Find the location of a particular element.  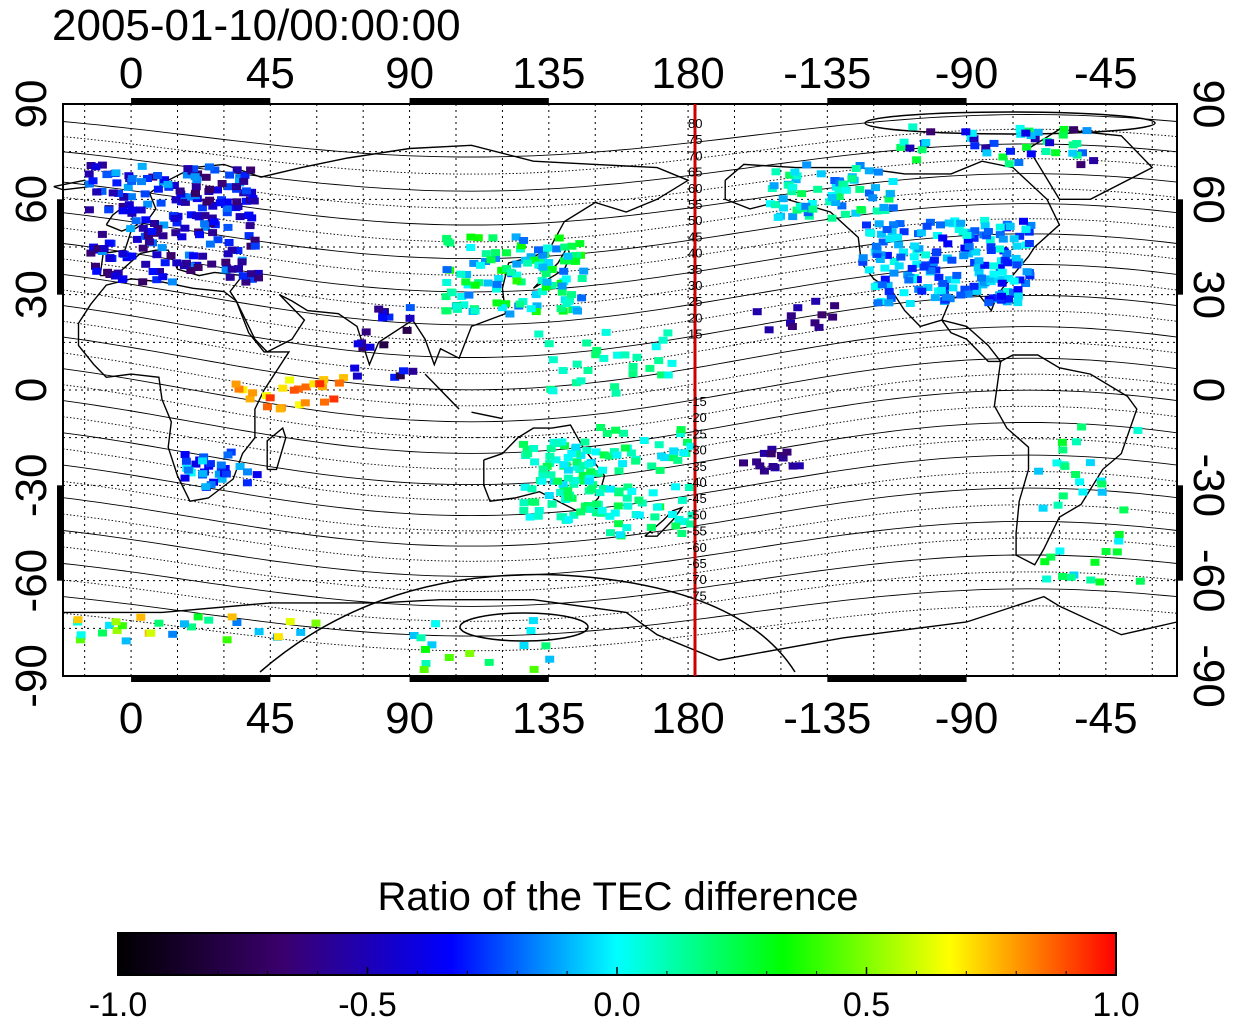

y-axis-left-labels: 90 60 30 0 -30 -60 -90 is located at coordinates (31, 394).